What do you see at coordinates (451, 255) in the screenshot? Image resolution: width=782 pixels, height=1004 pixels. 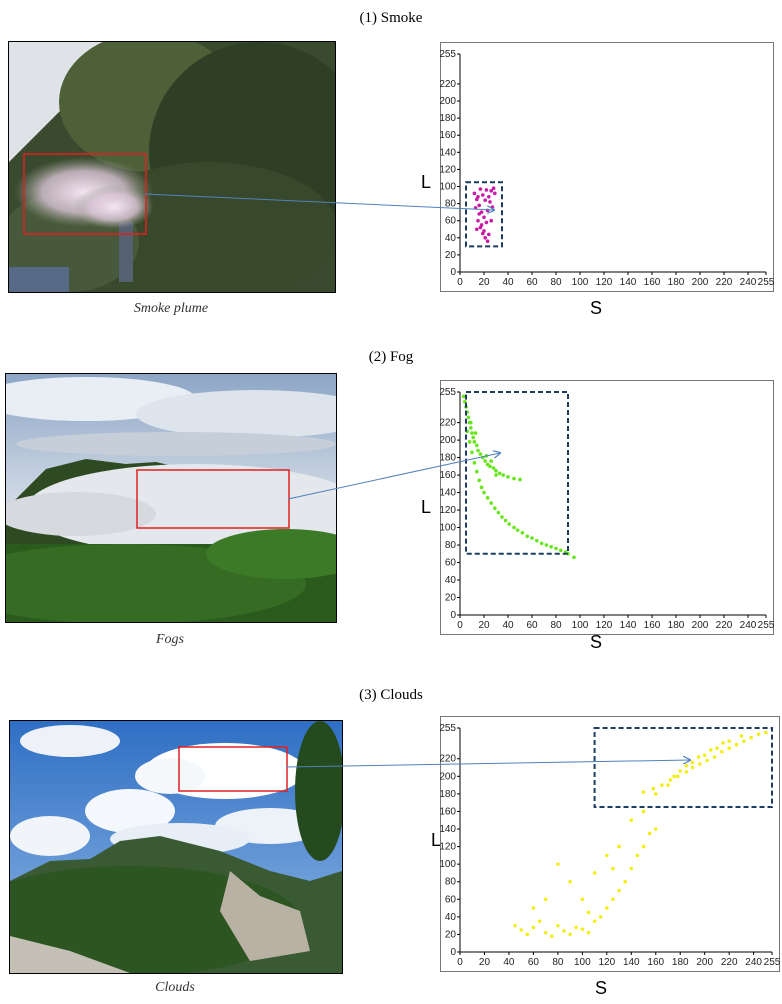 I see `y-tick-label: 20` at bounding box center [451, 255].